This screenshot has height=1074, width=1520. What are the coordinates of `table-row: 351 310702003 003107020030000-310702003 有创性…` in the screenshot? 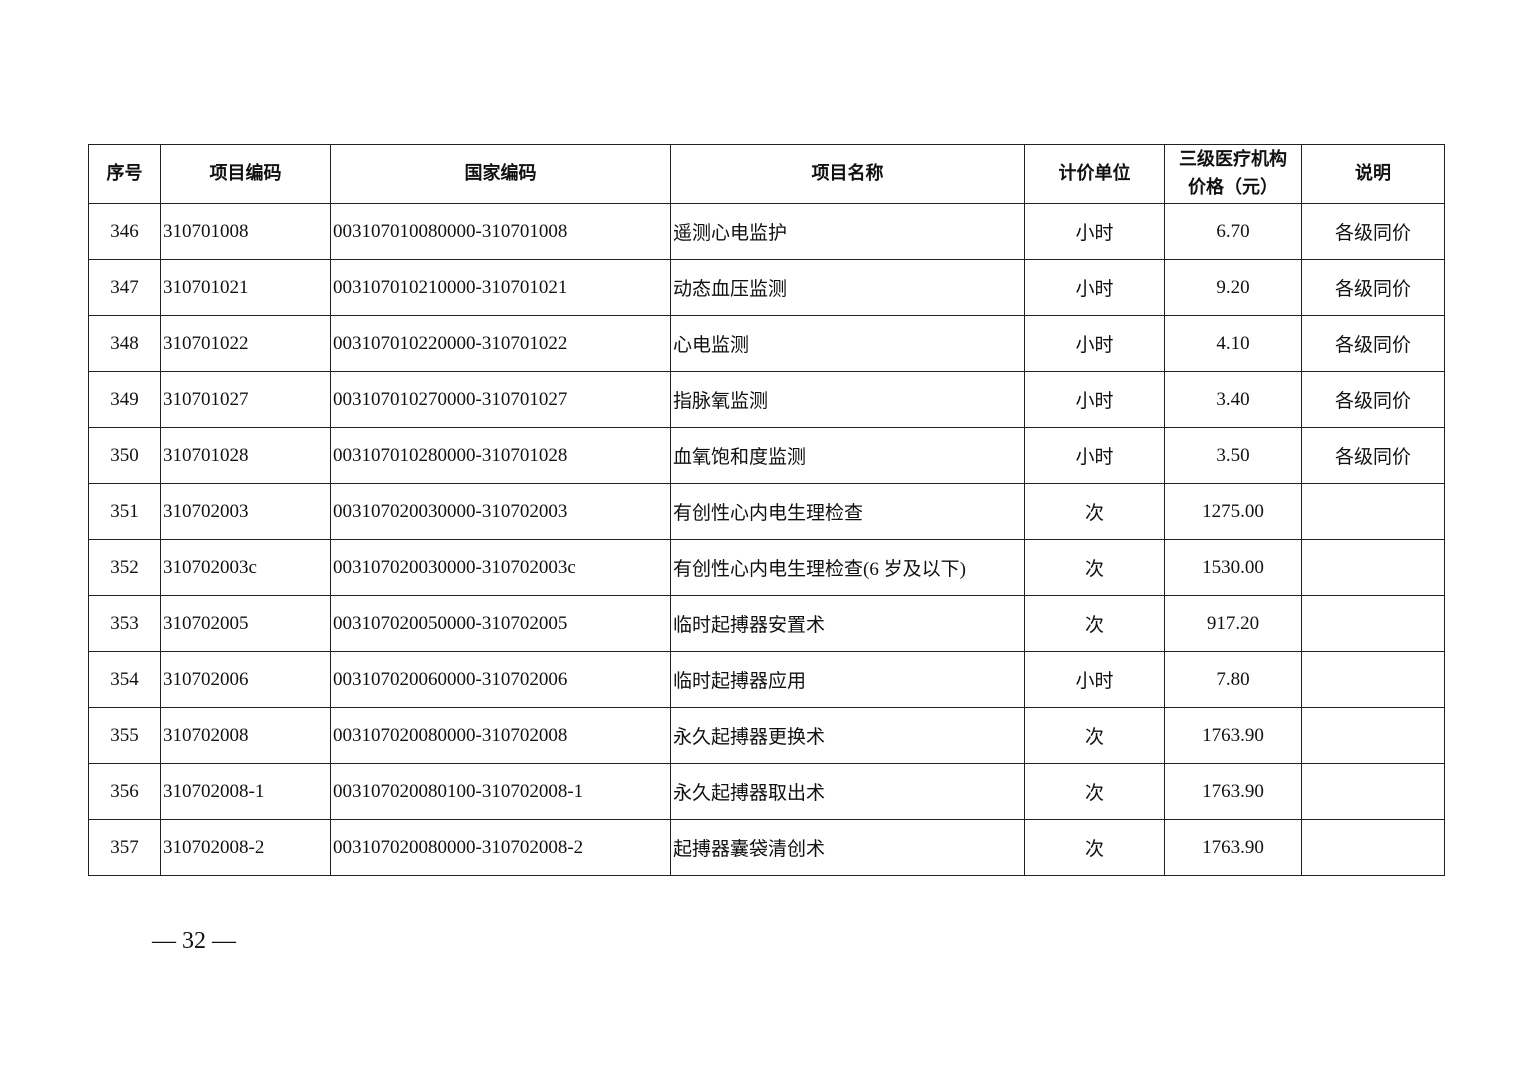 It's located at (766, 511).